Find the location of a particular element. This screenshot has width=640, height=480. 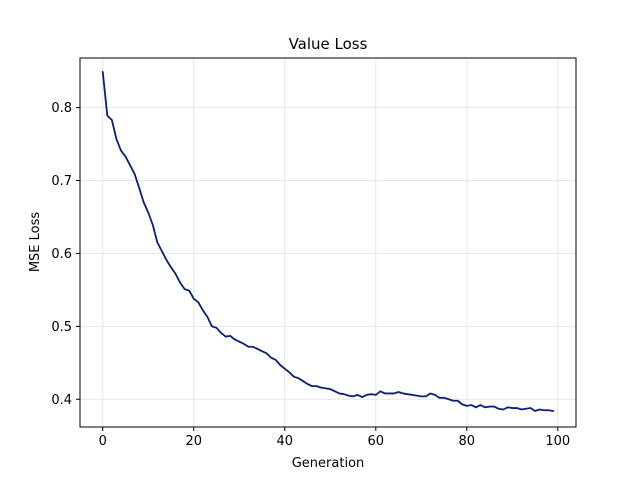

x-tick-label: 80 is located at coordinates (467, 441).